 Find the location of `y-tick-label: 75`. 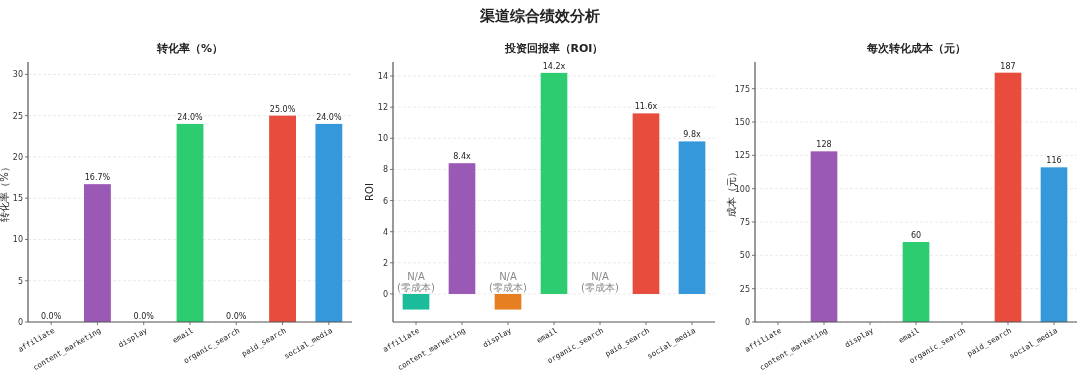

y-tick-label: 75 is located at coordinates (744, 222).